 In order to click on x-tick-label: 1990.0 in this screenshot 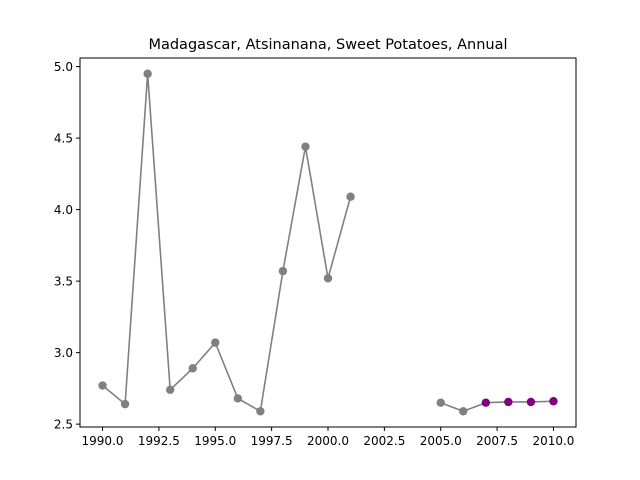, I will do `click(103, 441)`.